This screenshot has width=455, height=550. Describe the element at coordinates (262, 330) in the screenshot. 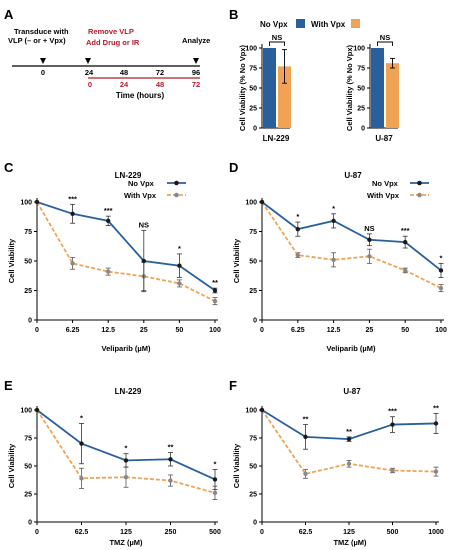

I see `chart-d-3-xtick-label: 0` at that location.